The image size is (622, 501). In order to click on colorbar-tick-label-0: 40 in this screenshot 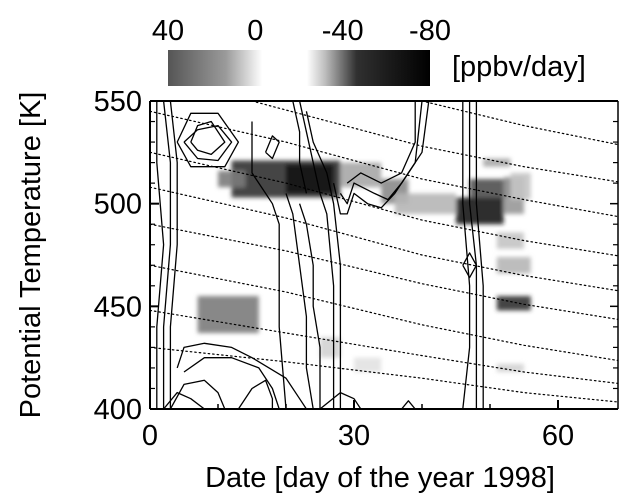, I will do `click(168, 31)`.